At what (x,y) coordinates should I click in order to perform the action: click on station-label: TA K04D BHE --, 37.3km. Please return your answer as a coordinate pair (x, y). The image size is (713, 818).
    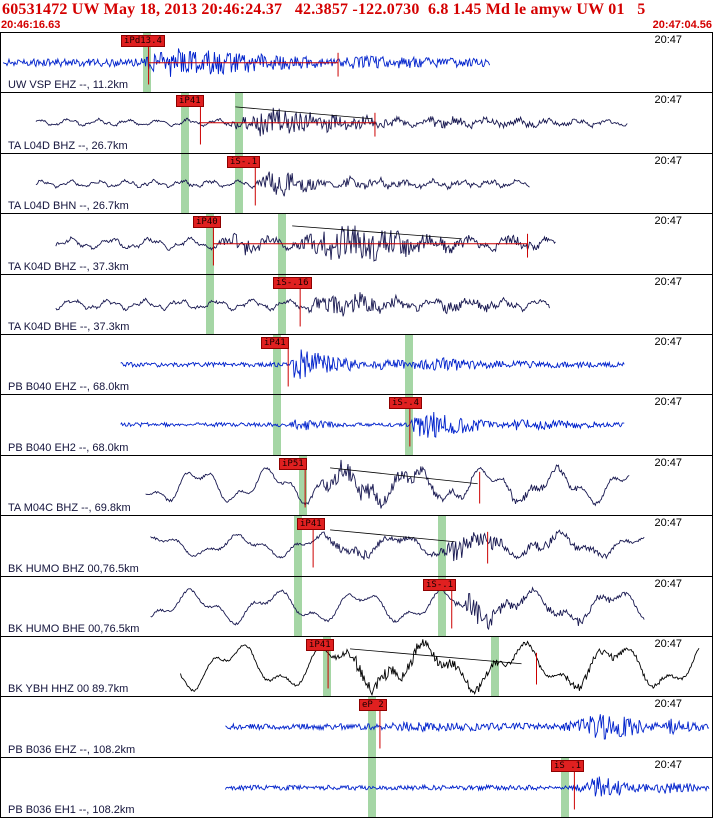
    Looking at the image, I should click on (69, 326).